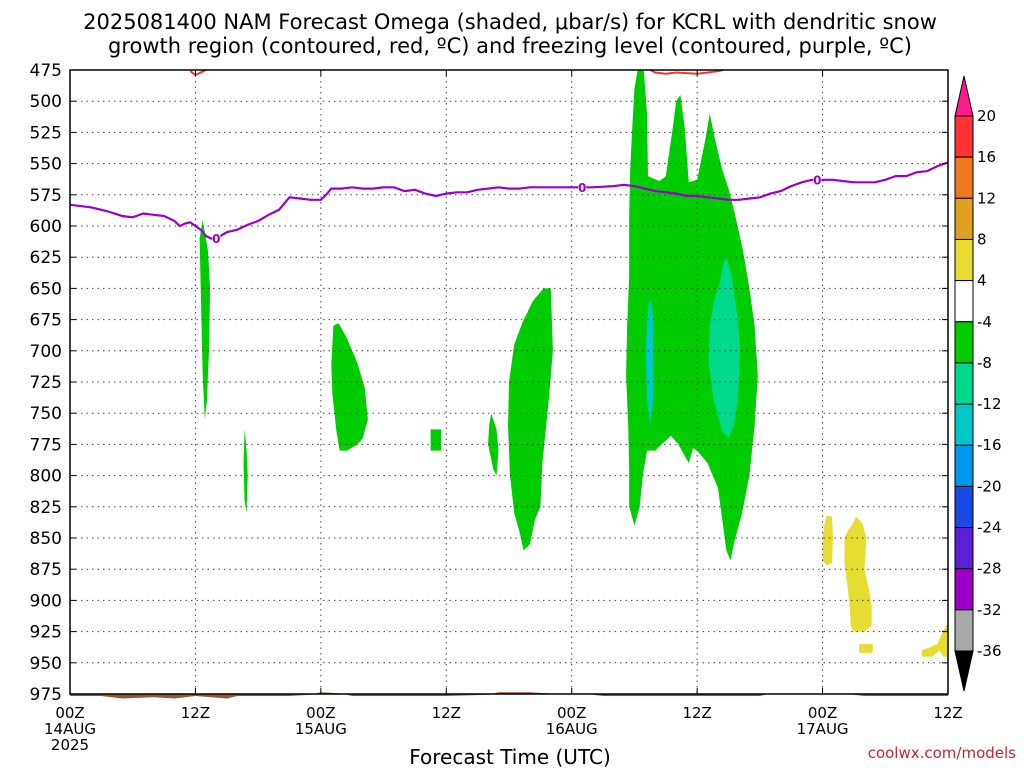 The height and width of the screenshot is (768, 1024). Describe the element at coordinates (509, 200) in the screenshot. I see `freezing-level-line` at that location.